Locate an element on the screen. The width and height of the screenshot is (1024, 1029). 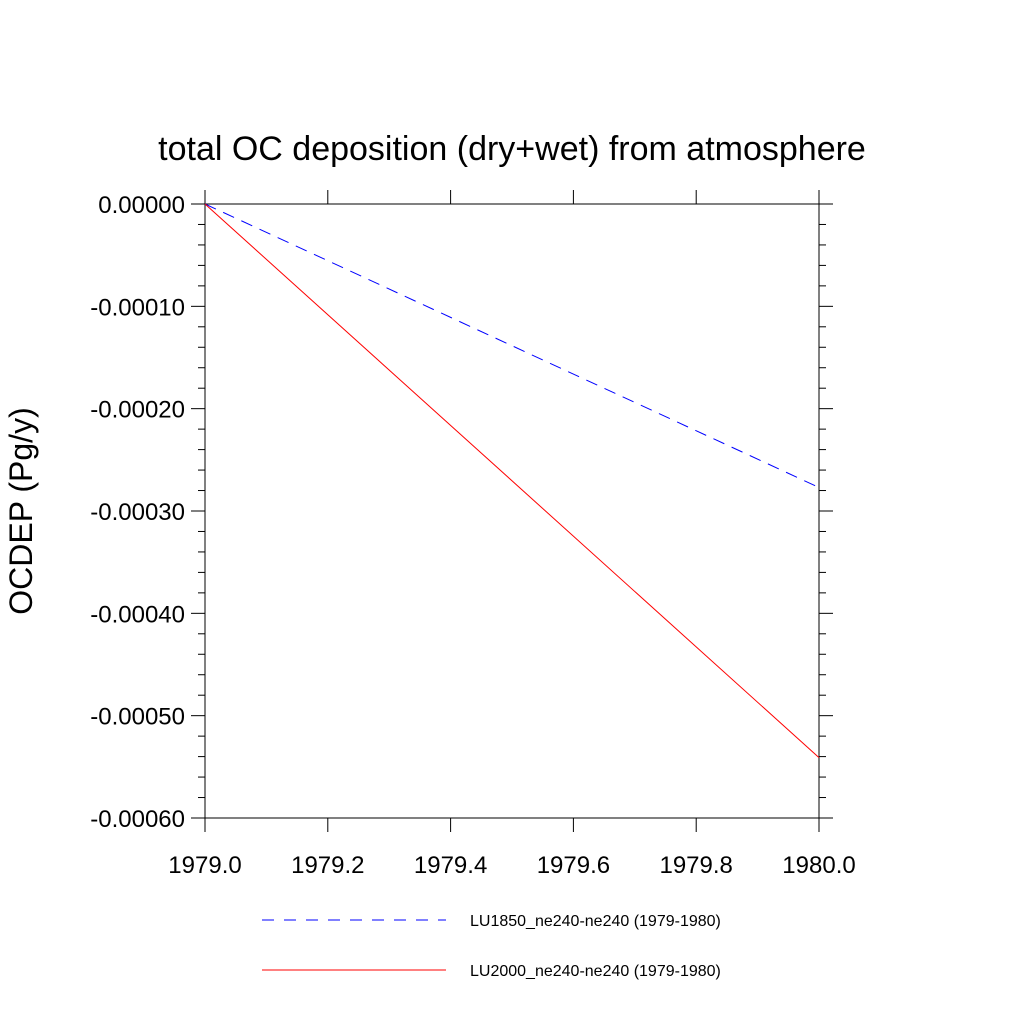
y-tick-label: -0.00060 is located at coordinates (137, 819).